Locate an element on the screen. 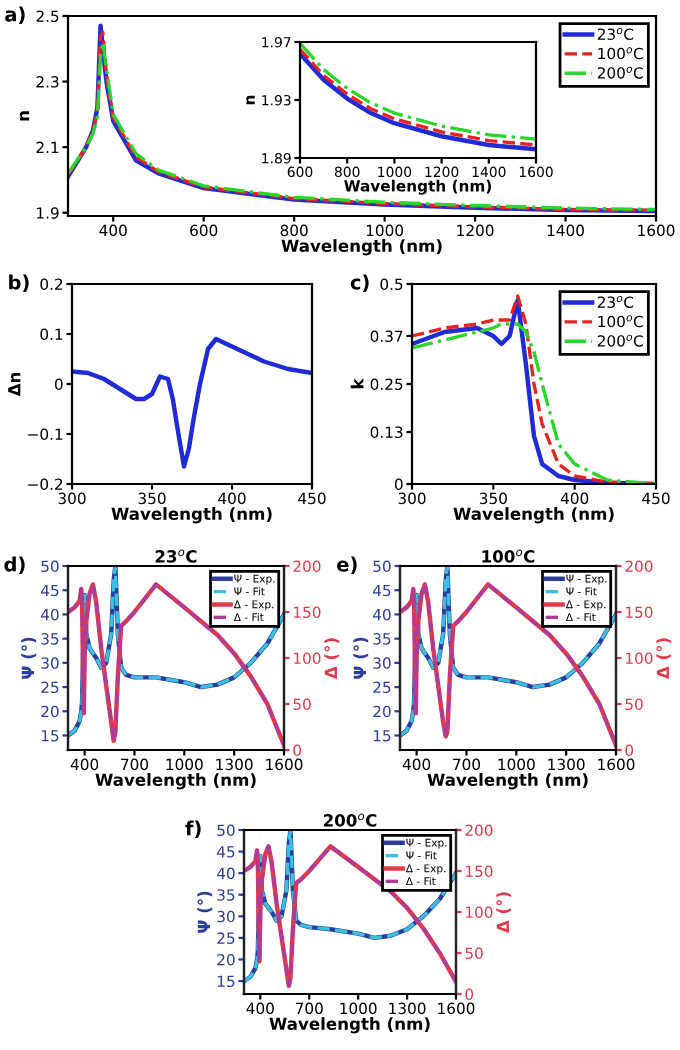 Image resolution: width=680 pixels, height=1050 pixels. text: e) is located at coordinates (347, 565).